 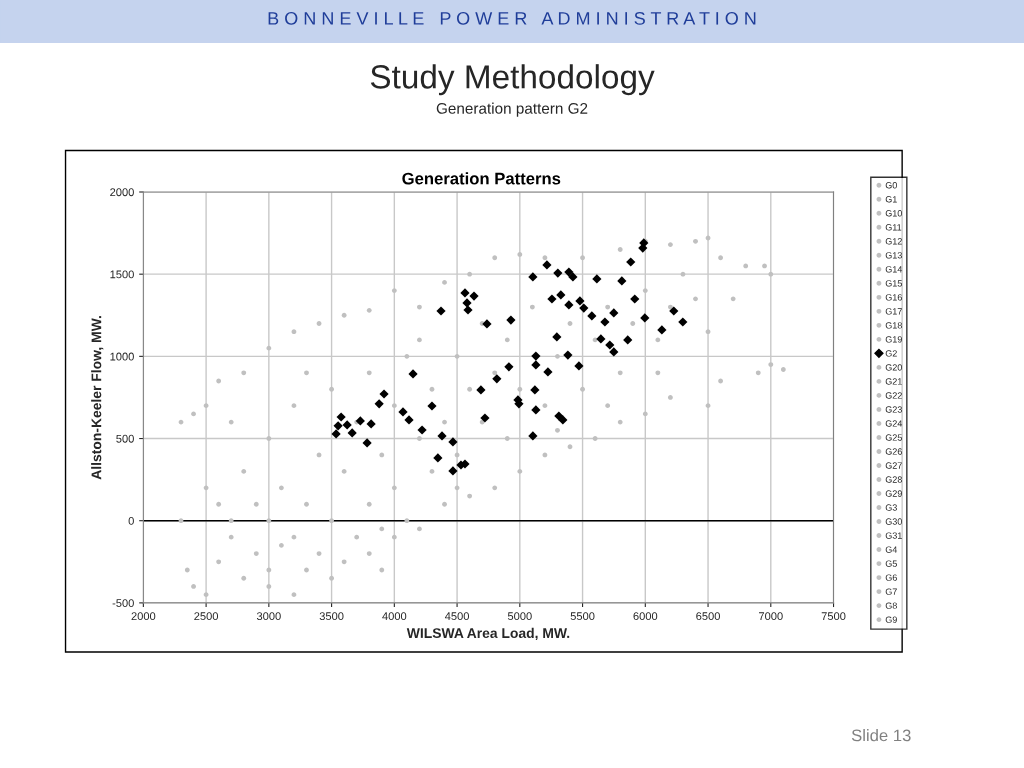 What do you see at coordinates (891, 185) in the screenshot?
I see `legend-label: G0` at bounding box center [891, 185].